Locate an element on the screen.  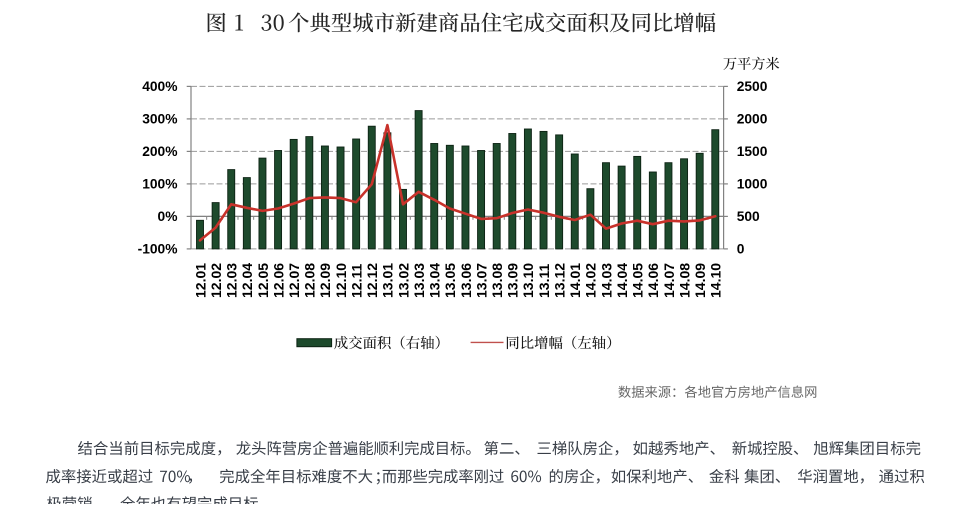
svg-text: 13.02 is located at coordinates (403, 280).